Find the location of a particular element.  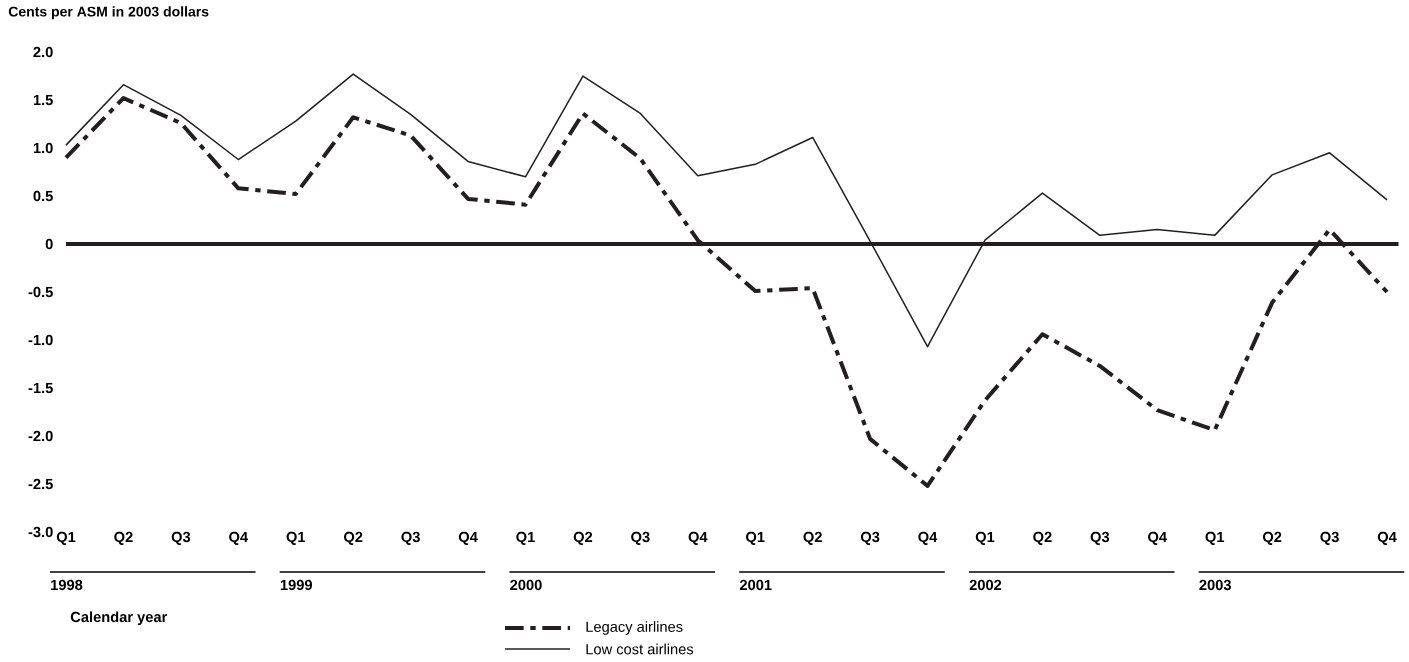

y-tick-label: 0.5 is located at coordinates (43, 196).